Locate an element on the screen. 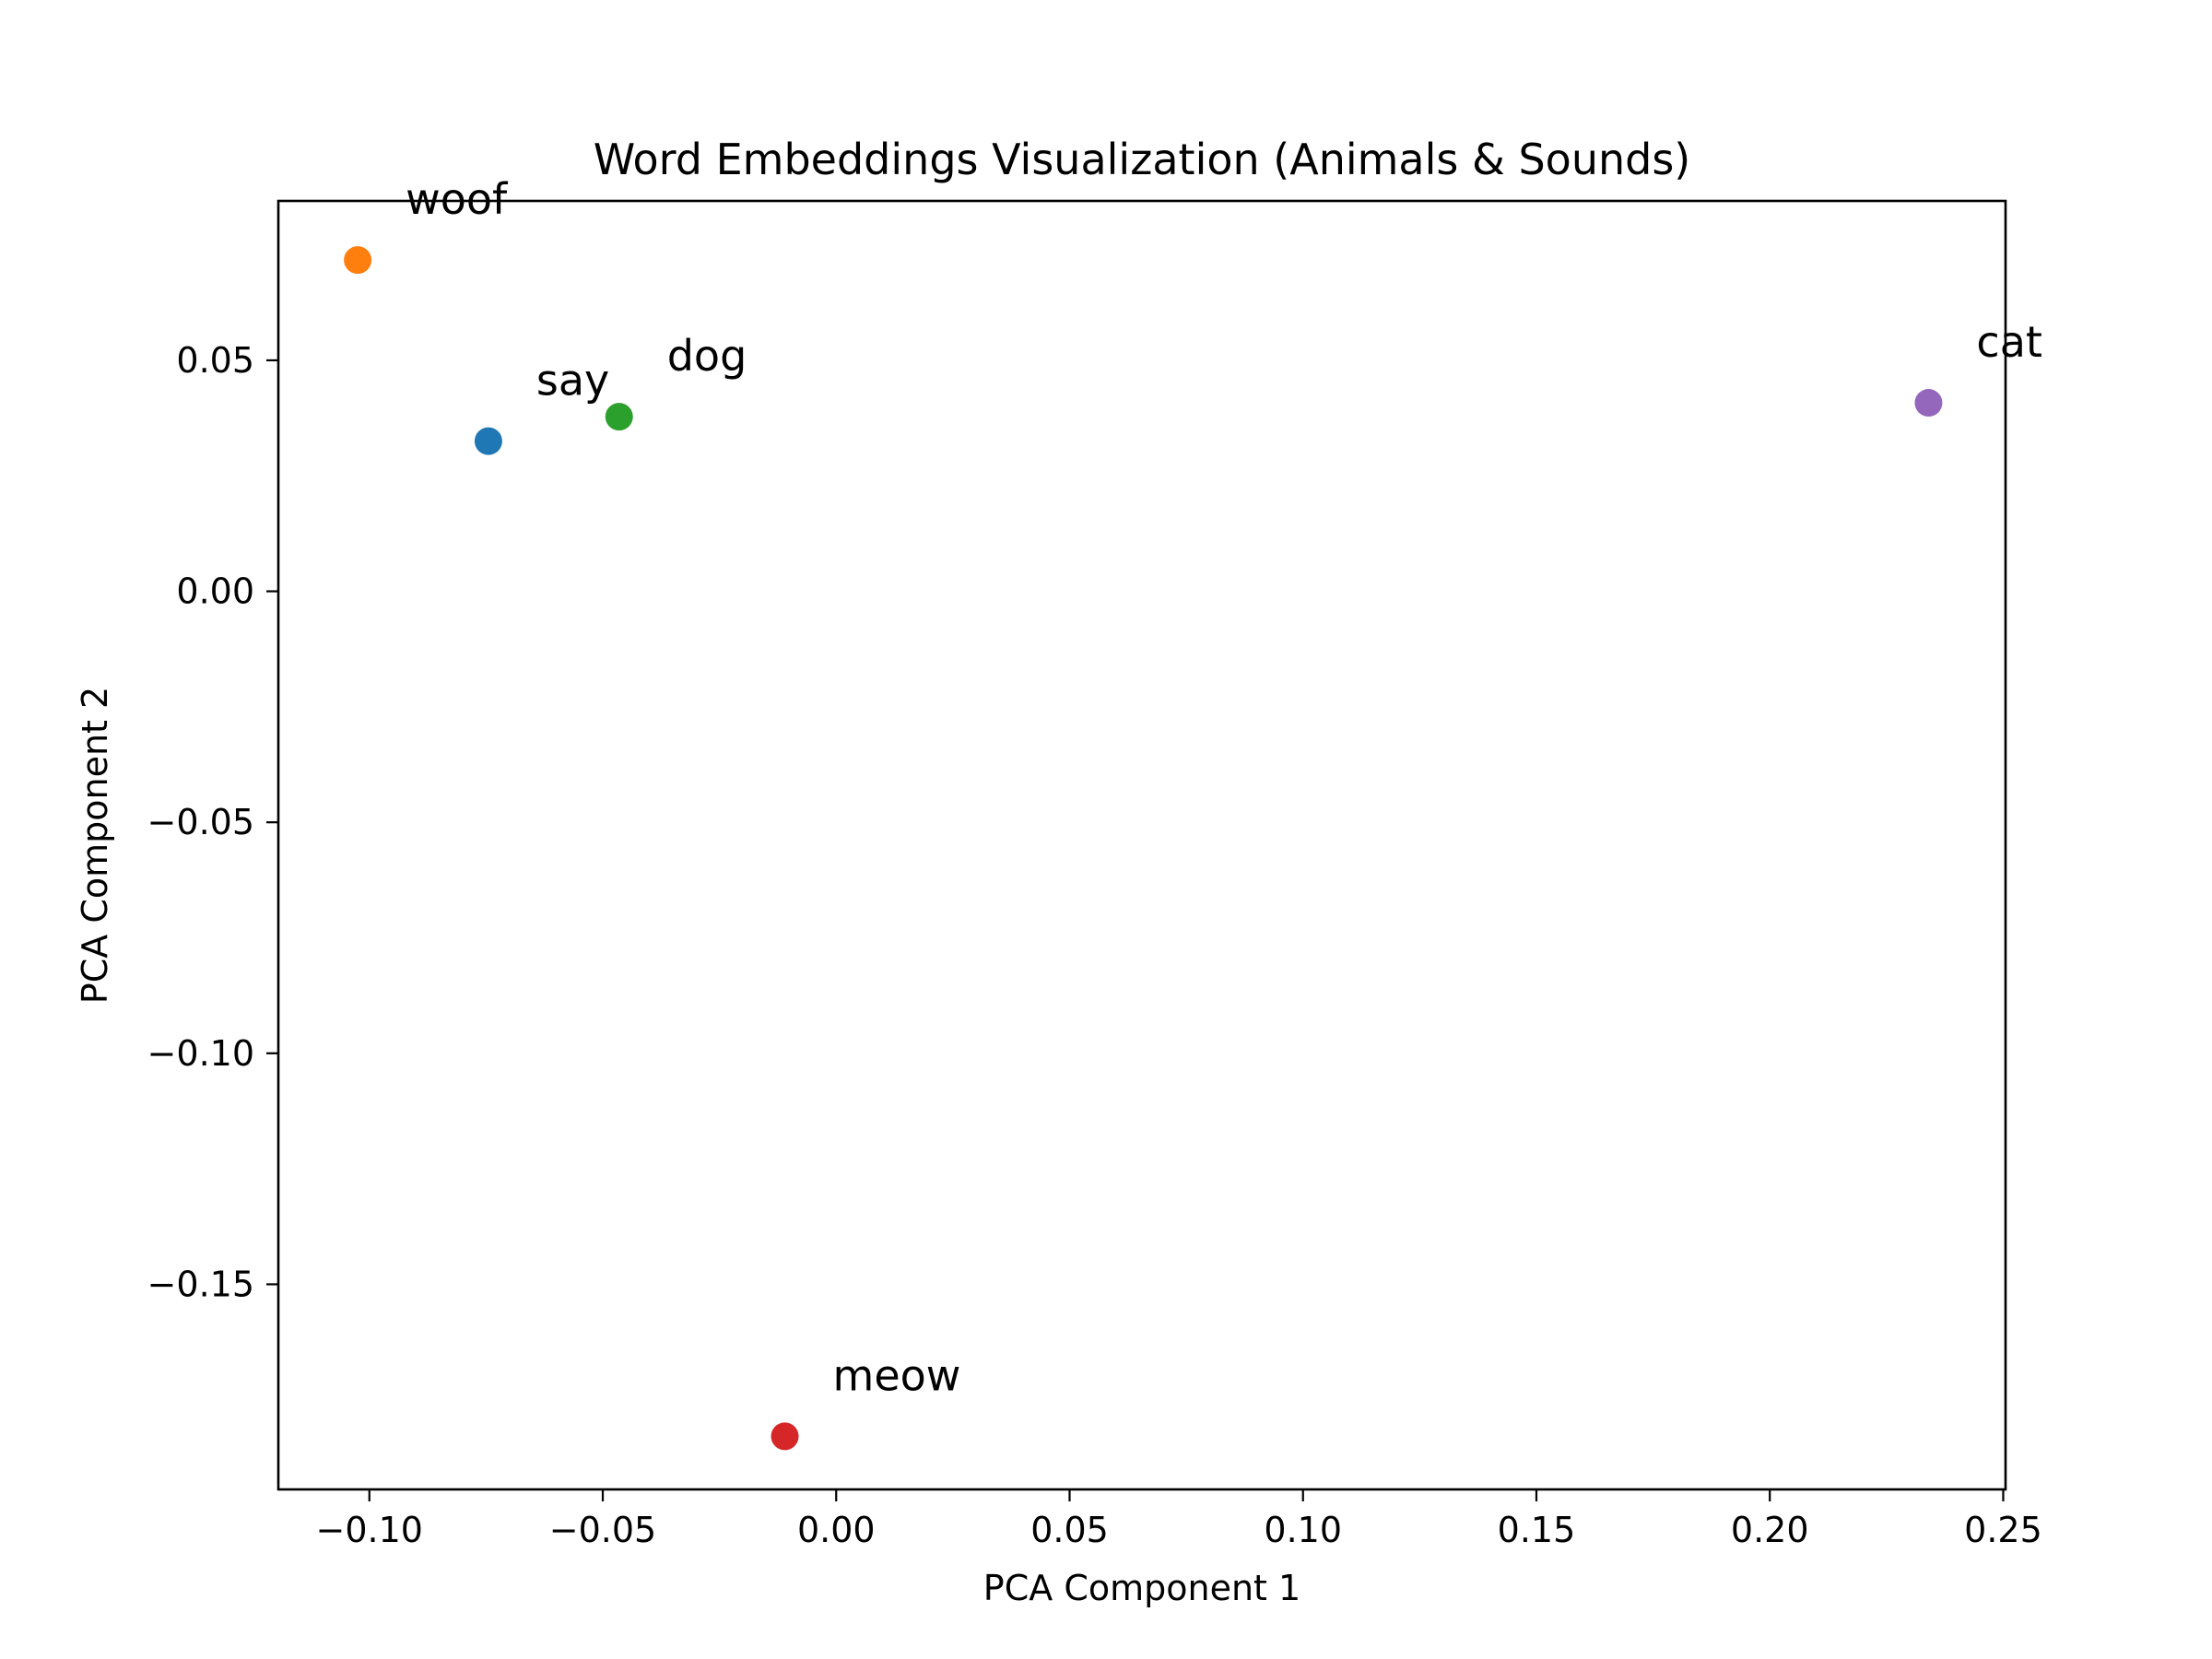 This screenshot has height=1659, width=2212. data-point-say is located at coordinates (488, 441).